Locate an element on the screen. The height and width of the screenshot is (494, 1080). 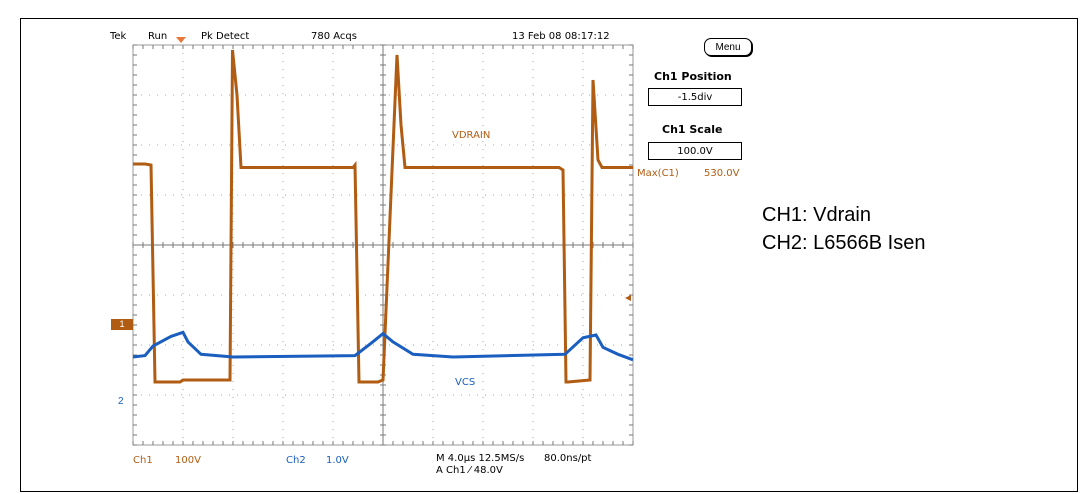
ch2-bottom-scale: 1.0V is located at coordinates (337, 460).